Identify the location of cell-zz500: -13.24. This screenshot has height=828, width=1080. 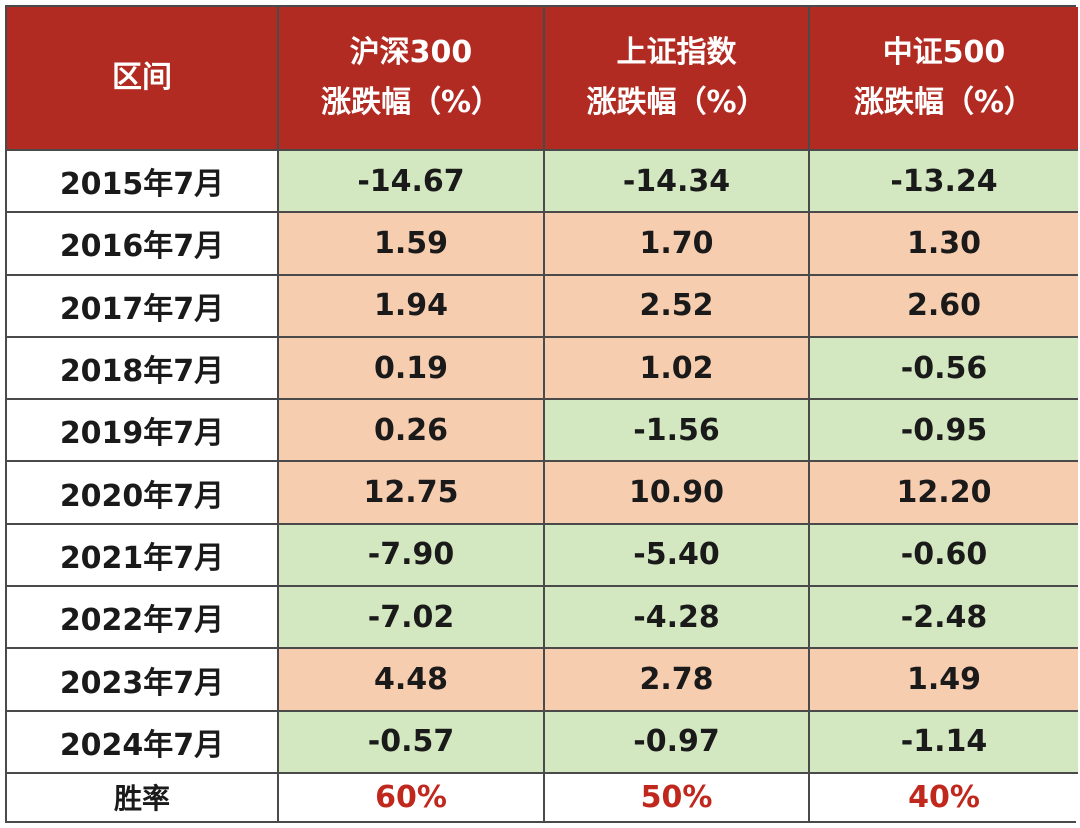
(944, 182).